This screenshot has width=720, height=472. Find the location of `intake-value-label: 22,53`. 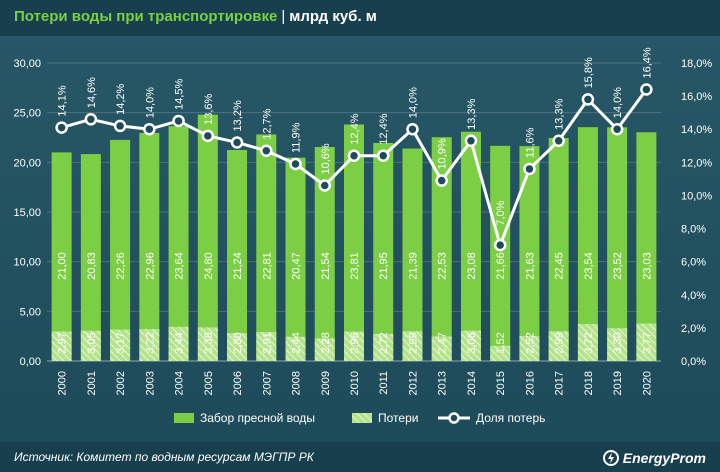

intake-value-label: 22,53 is located at coordinates (443, 266).